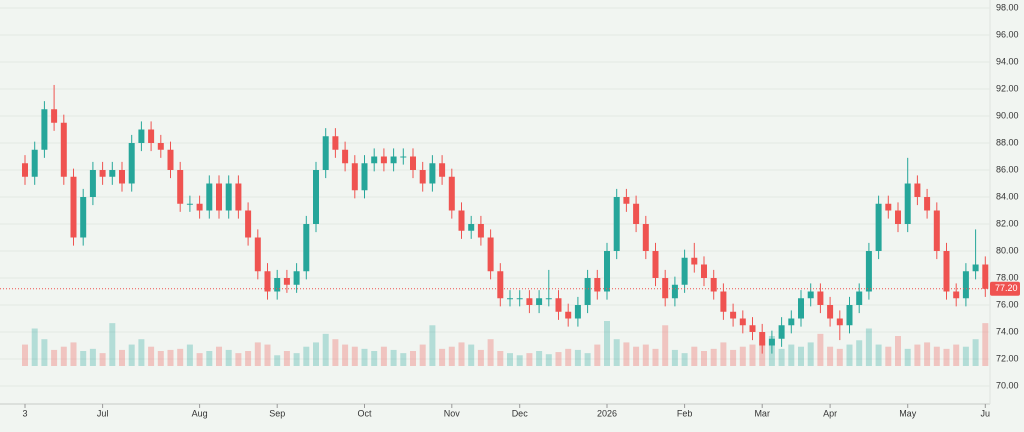 Image resolution: width=1024 pixels, height=432 pixels. I want to click on x-tick-label: Feb, so click(685, 413).